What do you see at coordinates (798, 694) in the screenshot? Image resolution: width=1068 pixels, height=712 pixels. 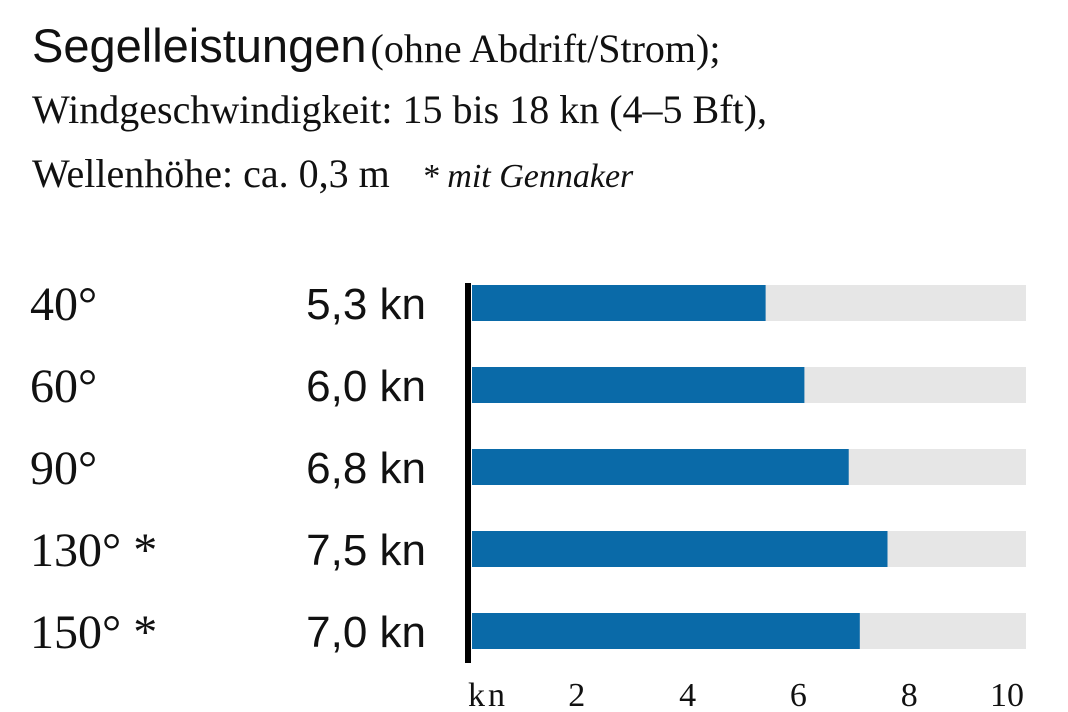 I see `x-tick-label-6: 6` at bounding box center [798, 694].